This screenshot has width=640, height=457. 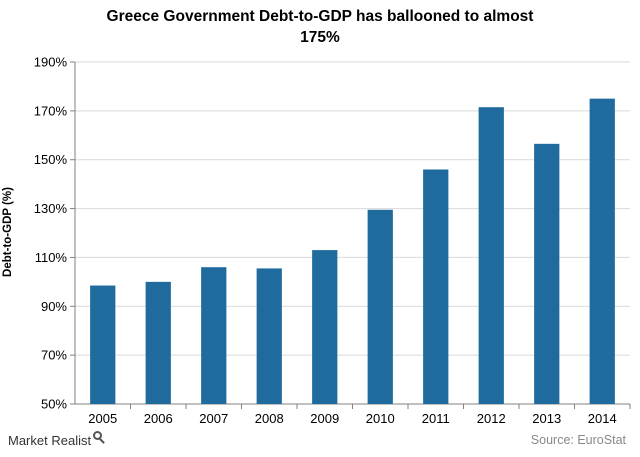 What do you see at coordinates (578, 440) in the screenshot?
I see `source-note: Source: EuroStat` at bounding box center [578, 440].